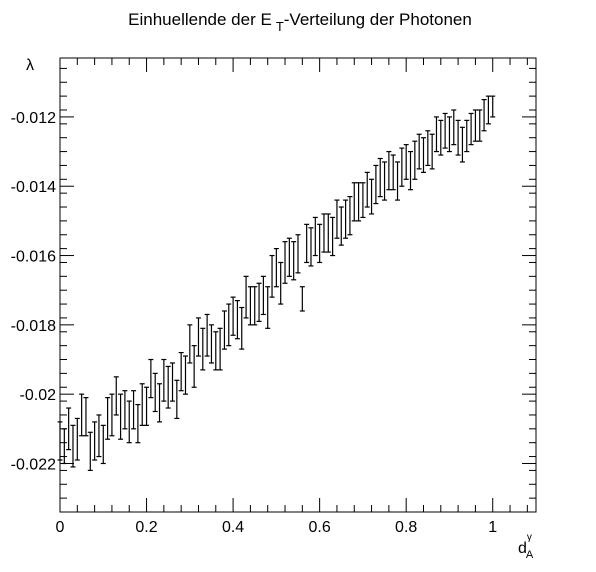 The height and width of the screenshot is (572, 596). What do you see at coordinates (200, 19) in the screenshot?
I see `chart-title-main: Einhuellende der E` at bounding box center [200, 19].